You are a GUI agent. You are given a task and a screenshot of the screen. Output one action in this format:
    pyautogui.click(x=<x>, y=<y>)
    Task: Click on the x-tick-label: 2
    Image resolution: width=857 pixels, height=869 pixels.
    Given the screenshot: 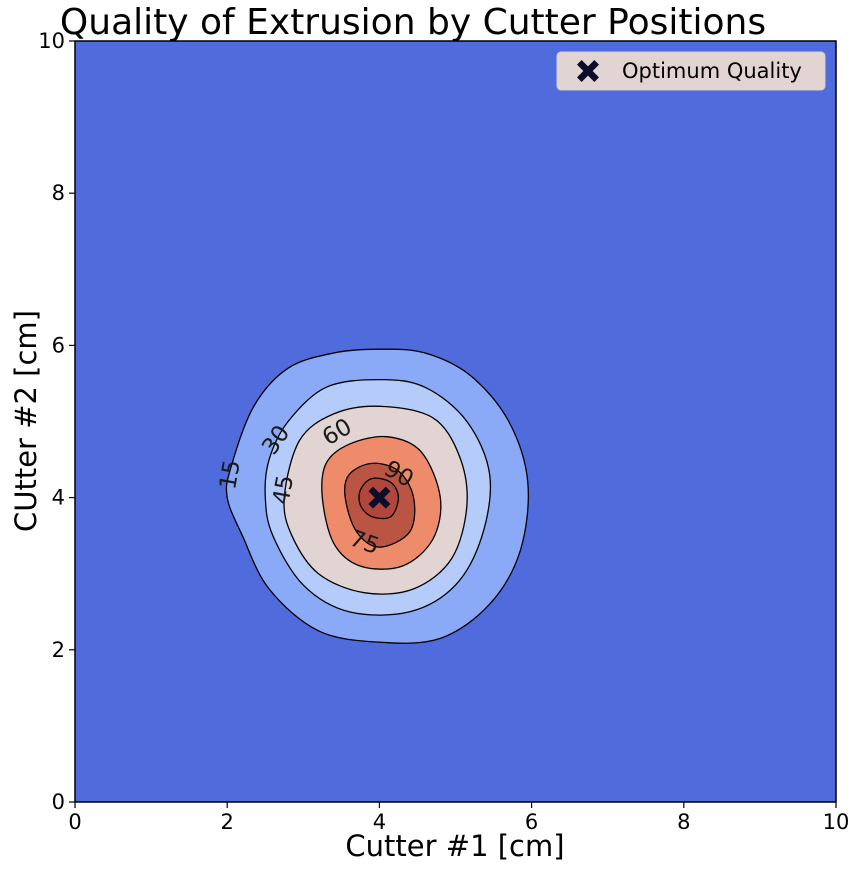 What is the action you would take?
    pyautogui.click(x=227, y=822)
    